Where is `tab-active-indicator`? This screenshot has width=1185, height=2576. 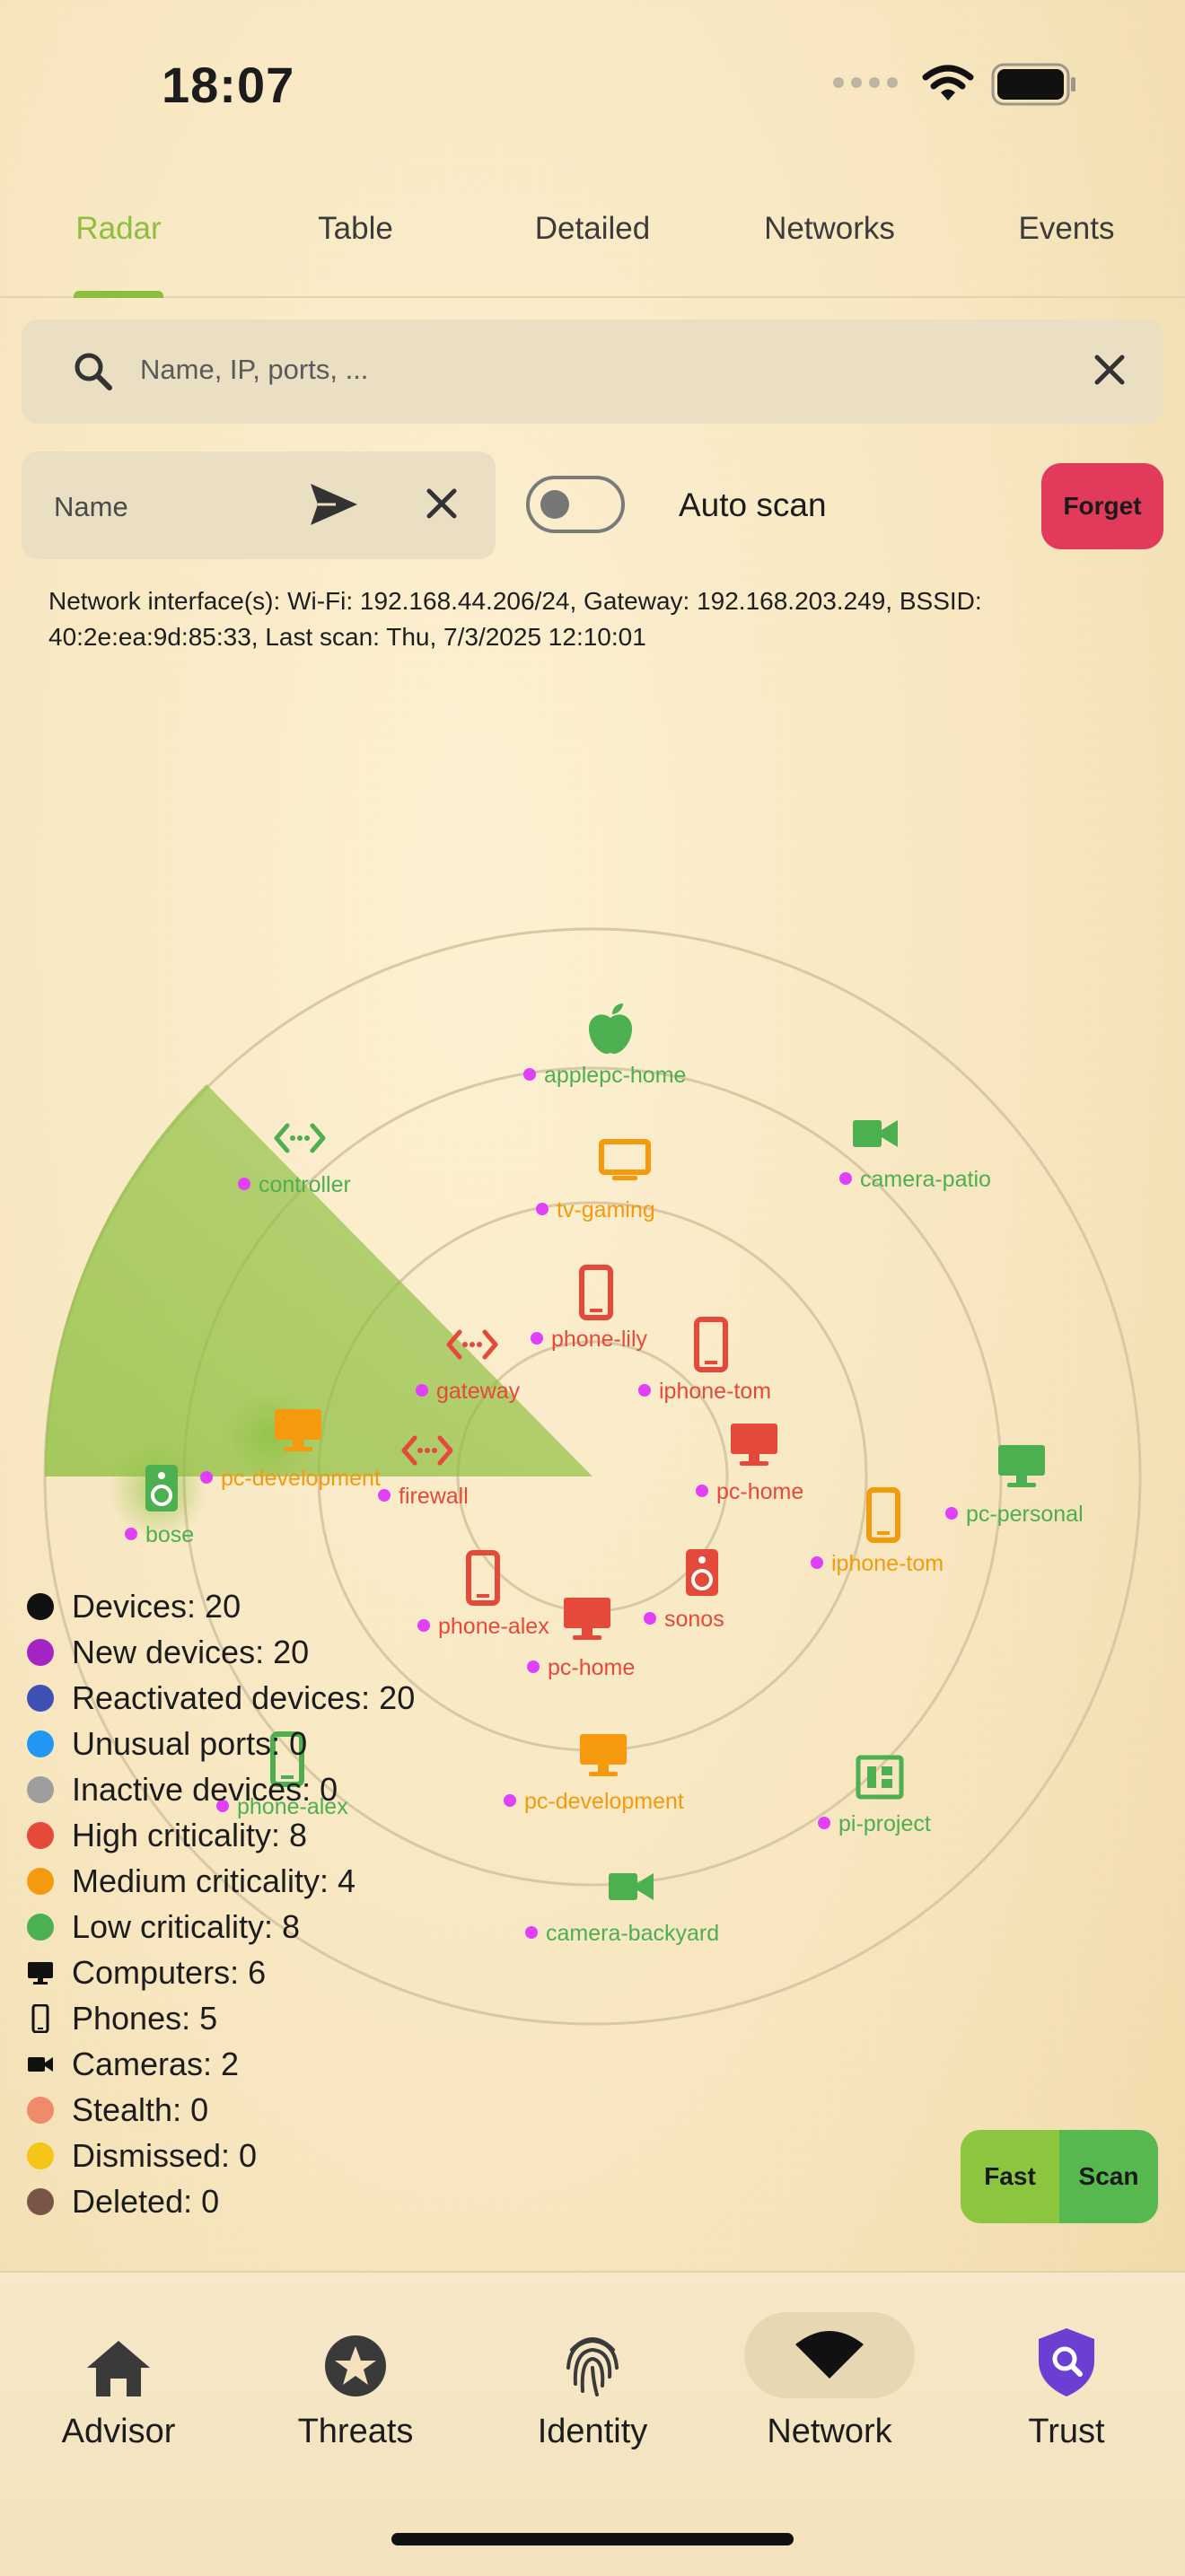 tab-active-indicator is located at coordinates (118, 294).